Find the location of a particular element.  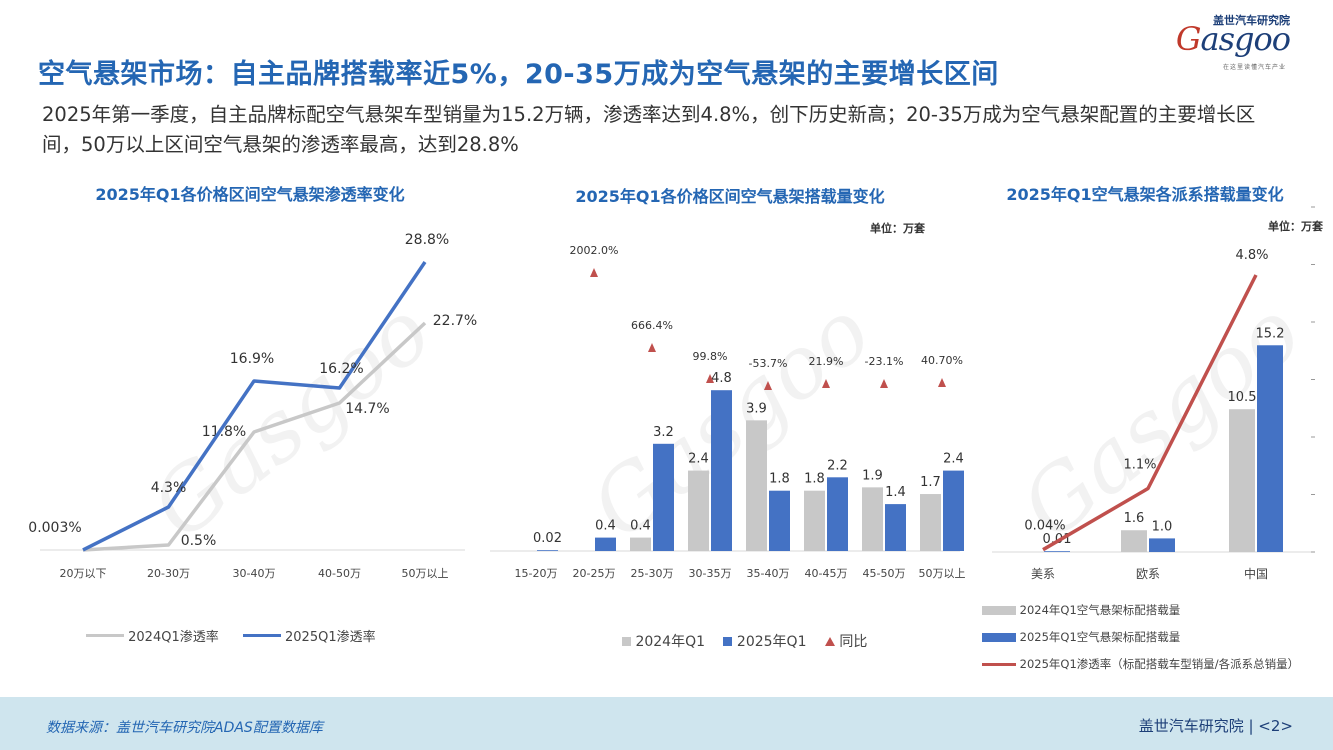

chart3-x-tick: 美系 is located at coordinates (1043, 574).